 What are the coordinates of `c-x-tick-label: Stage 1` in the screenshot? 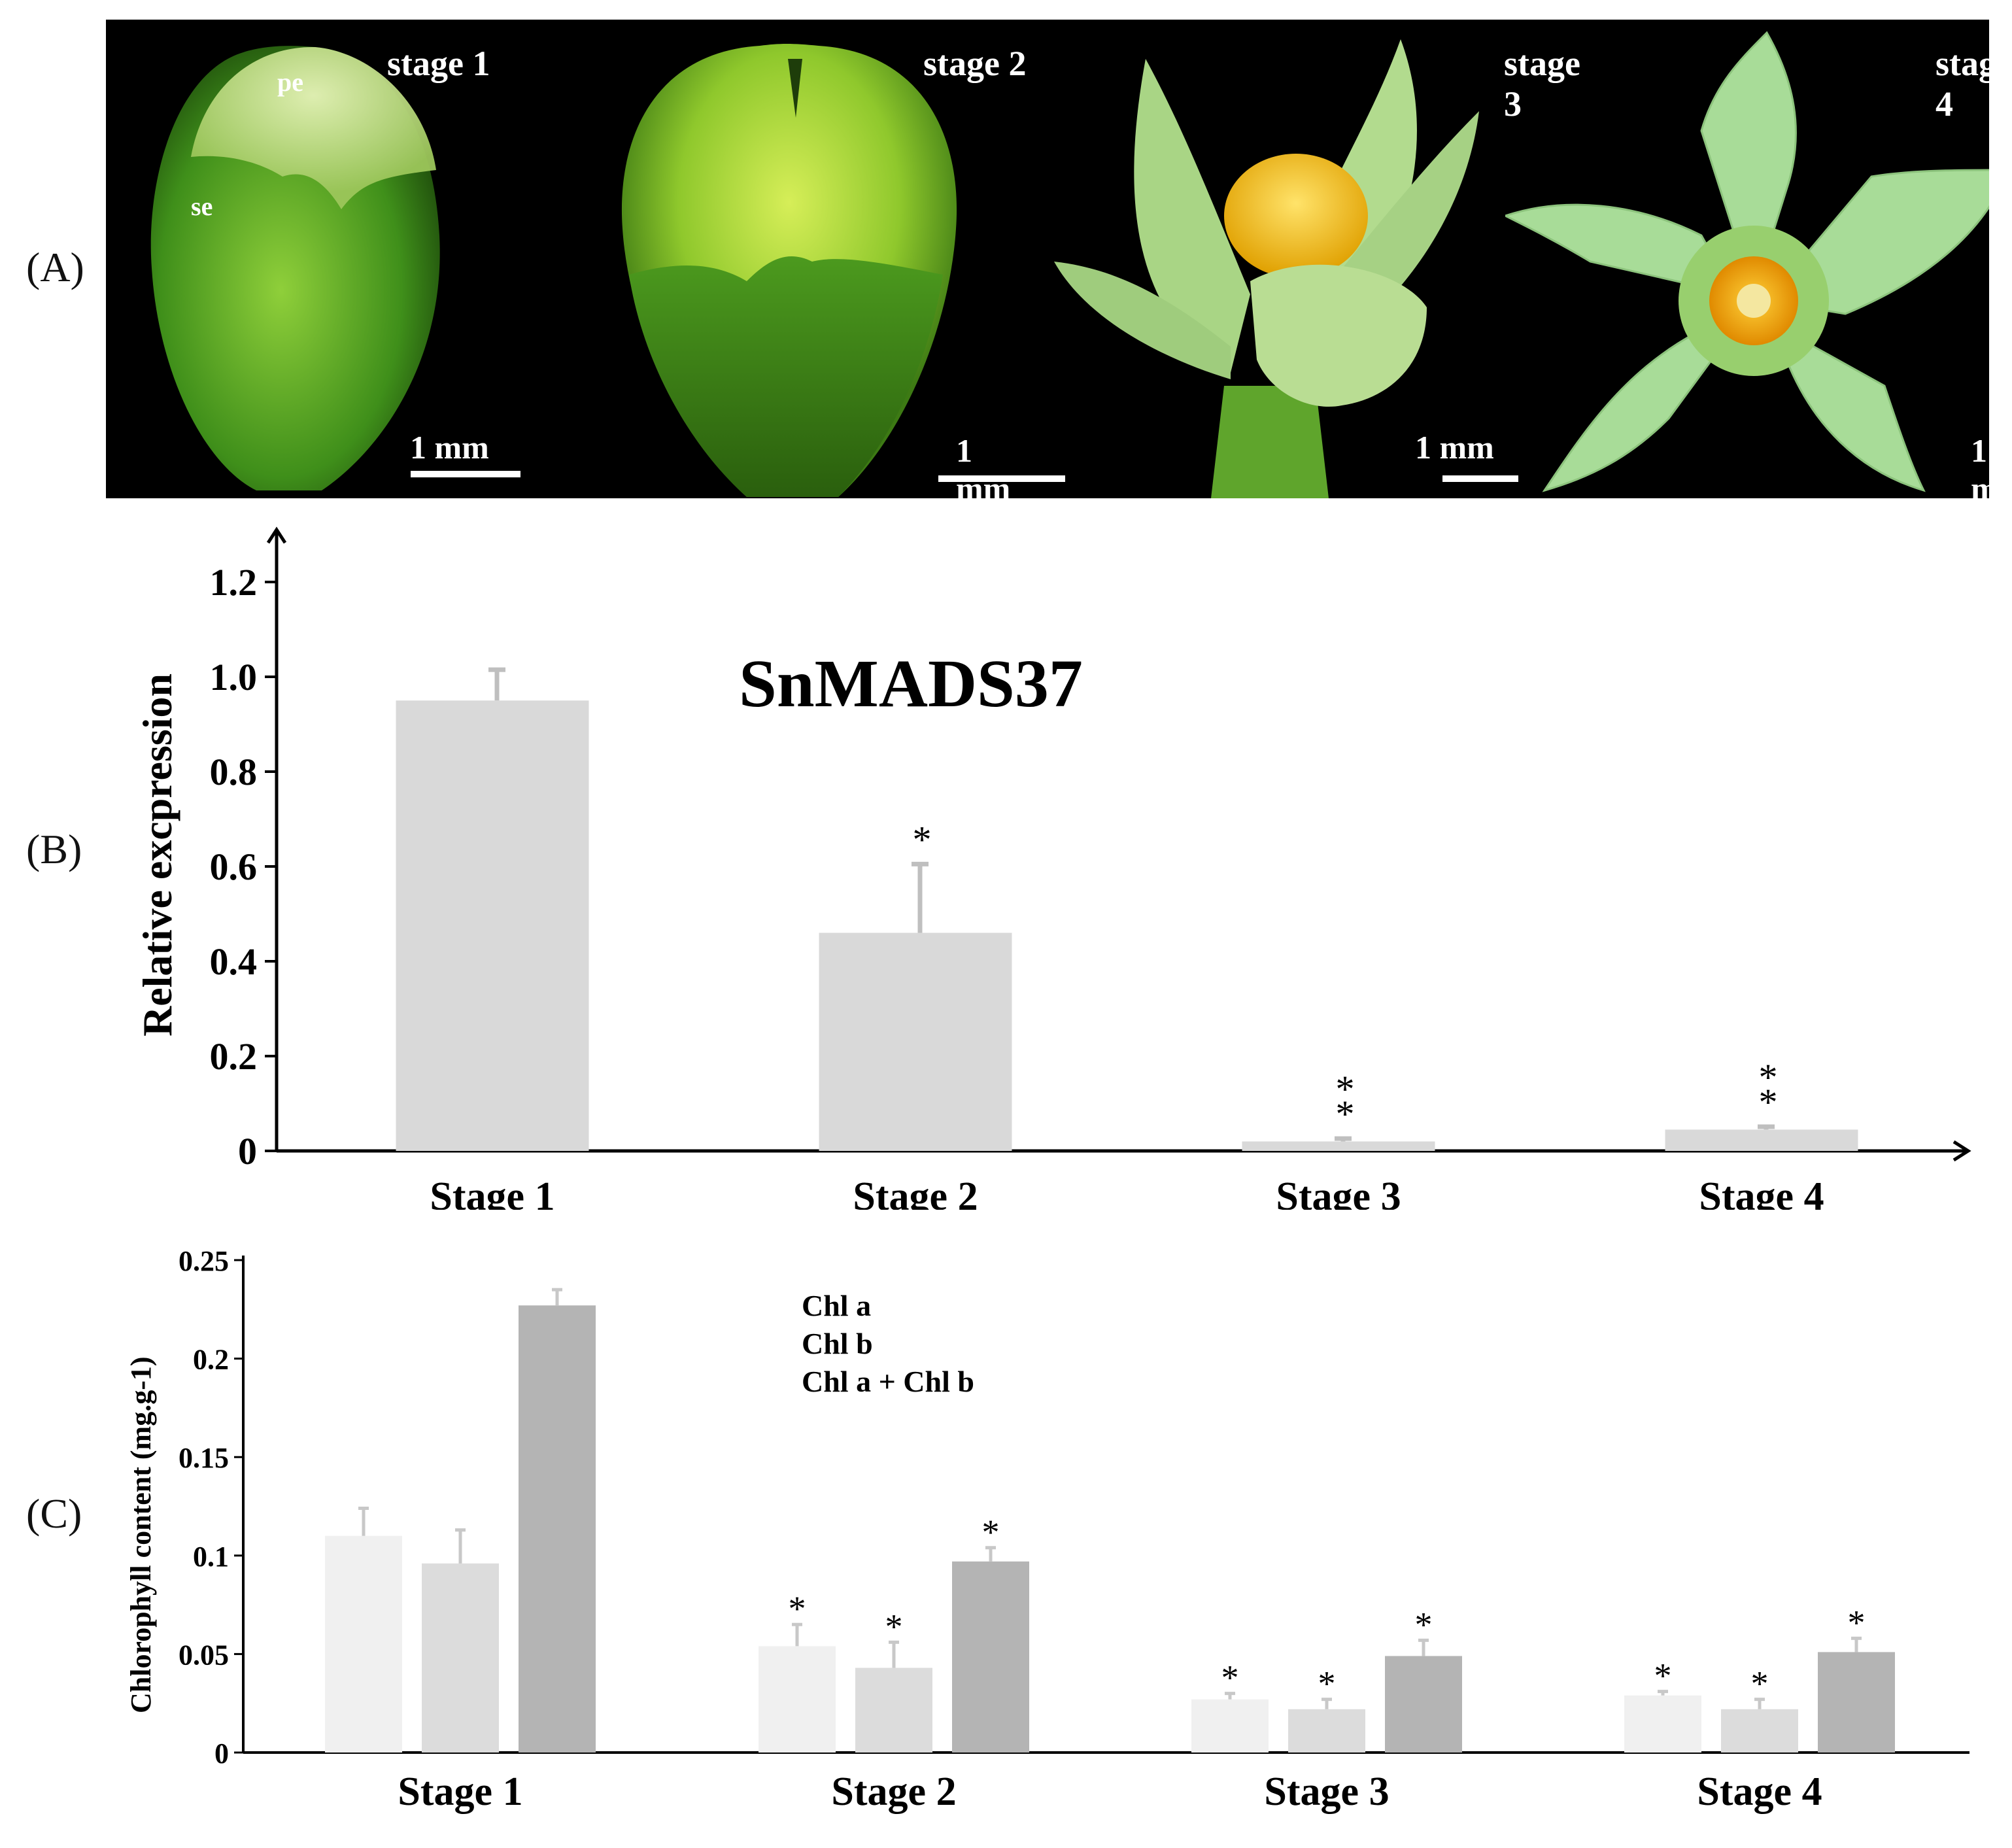 It's located at (460, 1792).